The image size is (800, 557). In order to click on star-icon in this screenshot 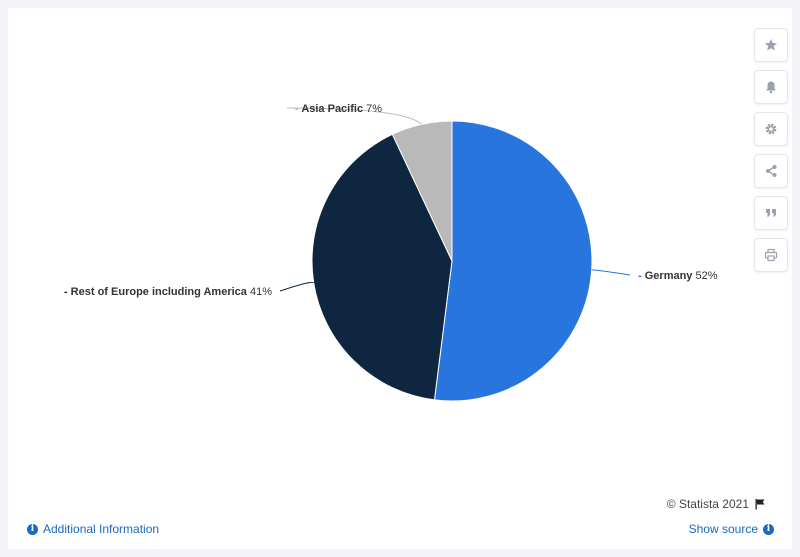, I will do `click(771, 45)`.